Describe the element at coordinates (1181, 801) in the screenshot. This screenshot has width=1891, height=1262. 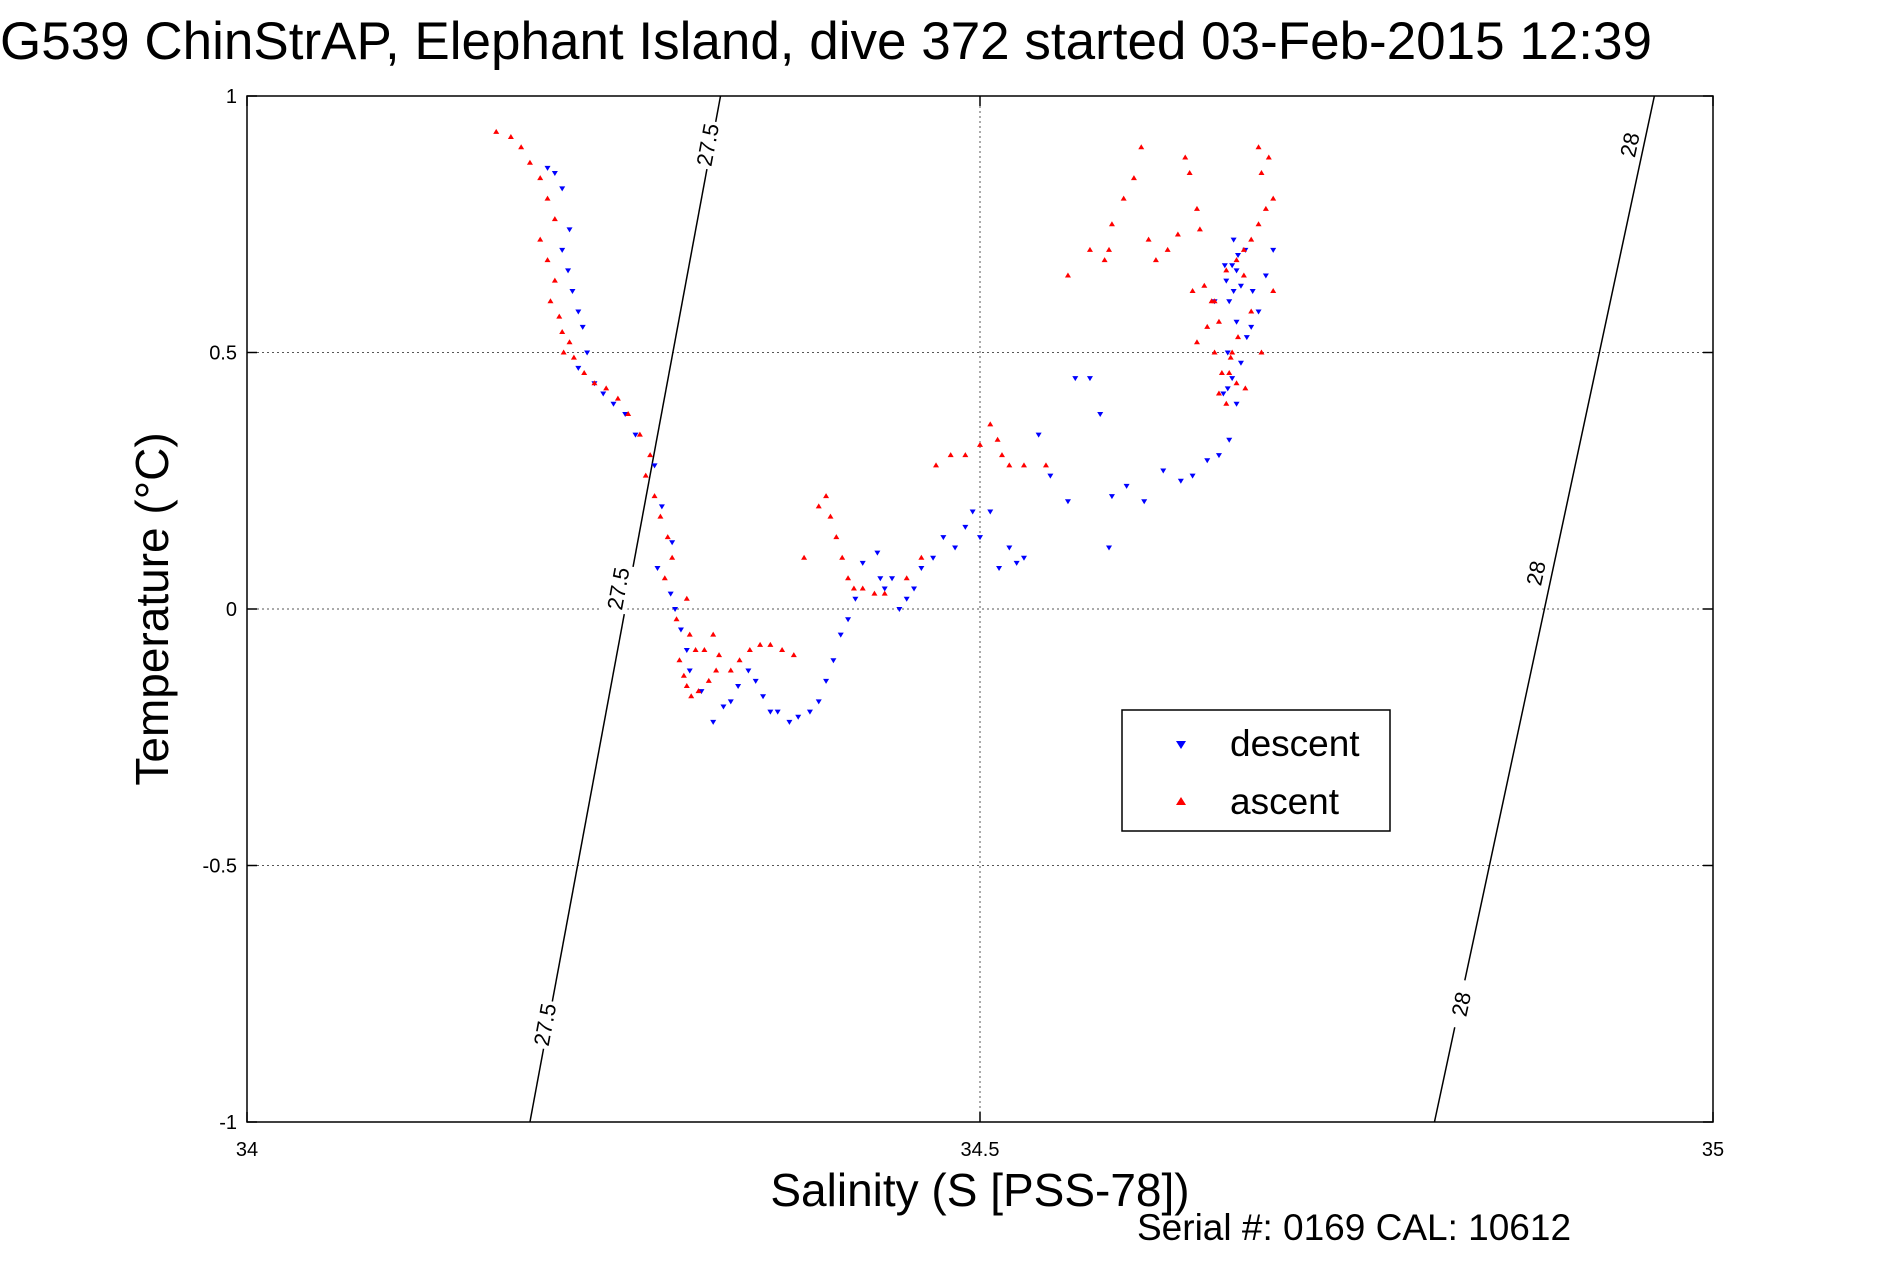
I see `legend-ascent-marker` at that location.